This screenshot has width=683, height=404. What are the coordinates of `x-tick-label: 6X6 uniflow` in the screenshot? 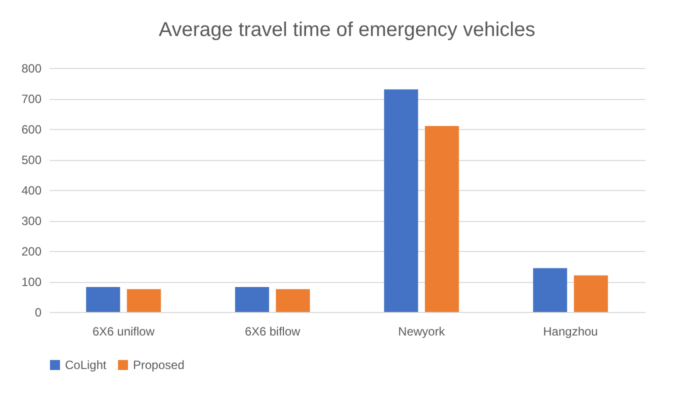 It's located at (123, 331).